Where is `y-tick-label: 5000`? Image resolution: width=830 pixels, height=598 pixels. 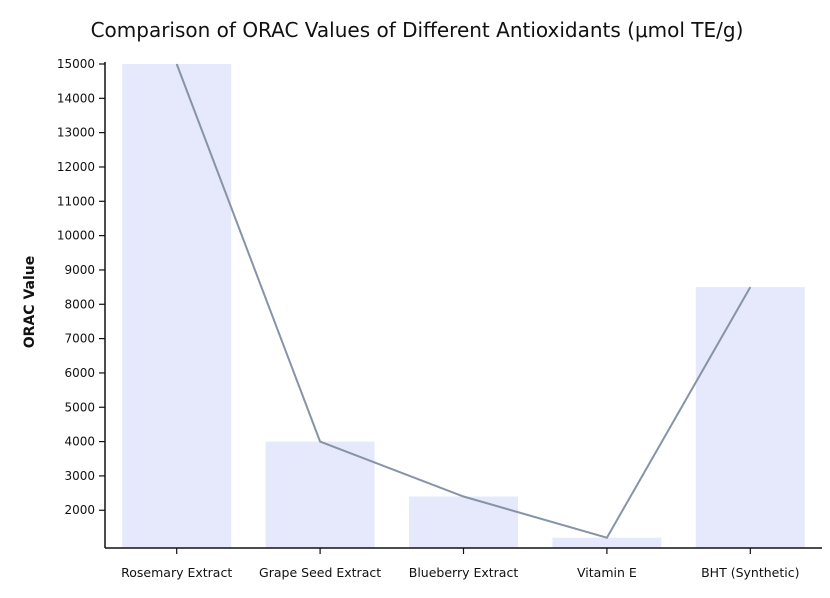
y-tick-label: 5000 is located at coordinates (79, 407).